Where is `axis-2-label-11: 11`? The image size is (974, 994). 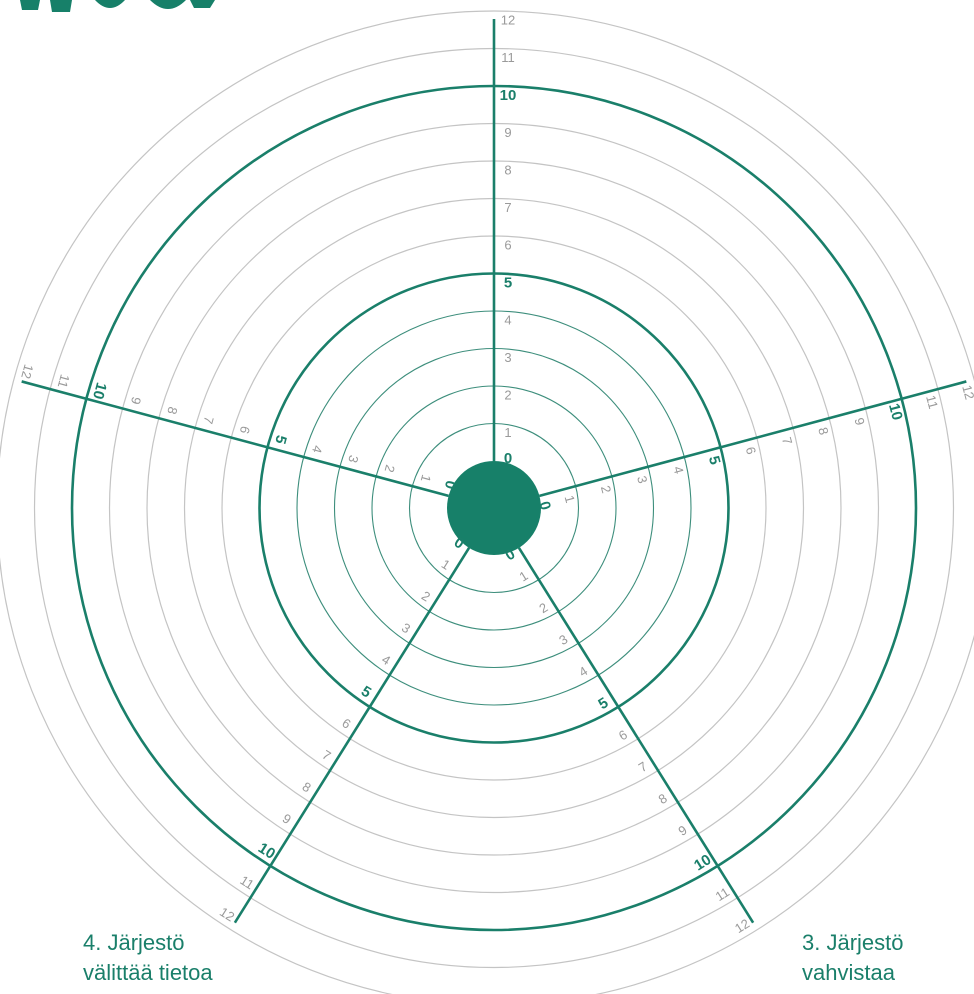
axis-2-label-11: 11 is located at coordinates (932, 402).